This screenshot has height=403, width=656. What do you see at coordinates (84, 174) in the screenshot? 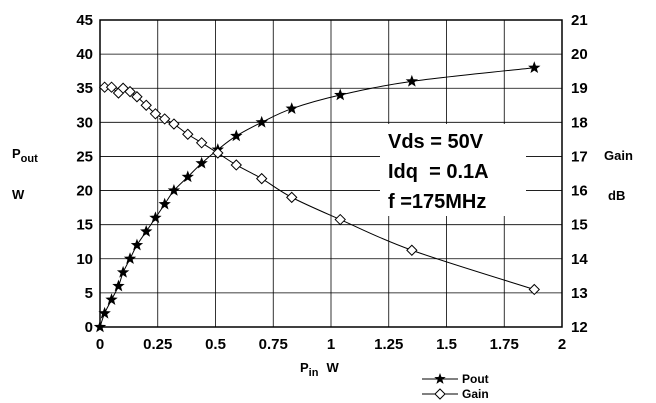
I see `y-left-axis-ticks: 0 5 10 15 20 25 30 35 40 45` at bounding box center [84, 174].